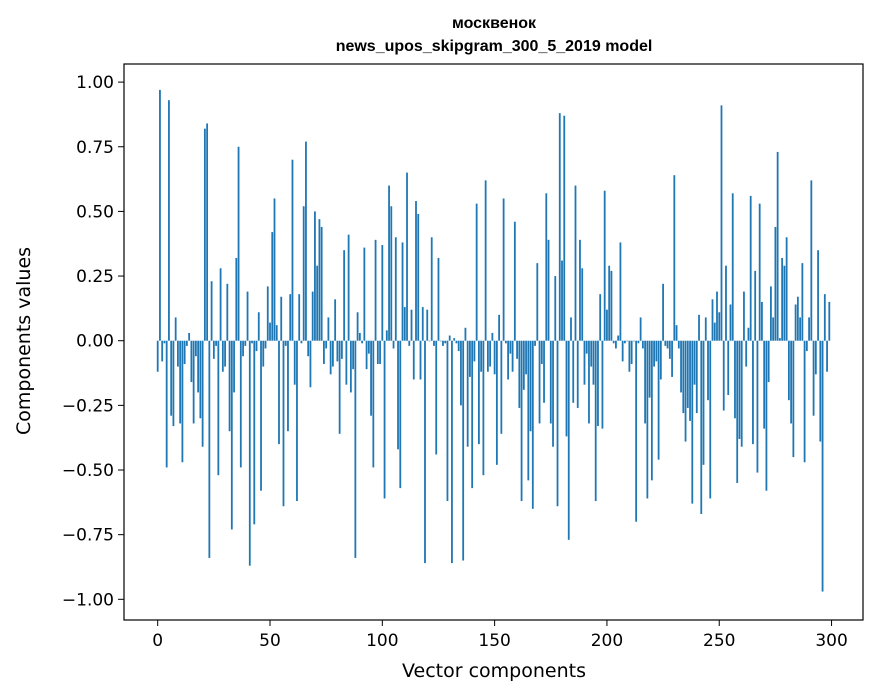 Image resolution: width=880 pixels, height=696 pixels. I want to click on y-tick-label: −1.00, so click(88, 600).